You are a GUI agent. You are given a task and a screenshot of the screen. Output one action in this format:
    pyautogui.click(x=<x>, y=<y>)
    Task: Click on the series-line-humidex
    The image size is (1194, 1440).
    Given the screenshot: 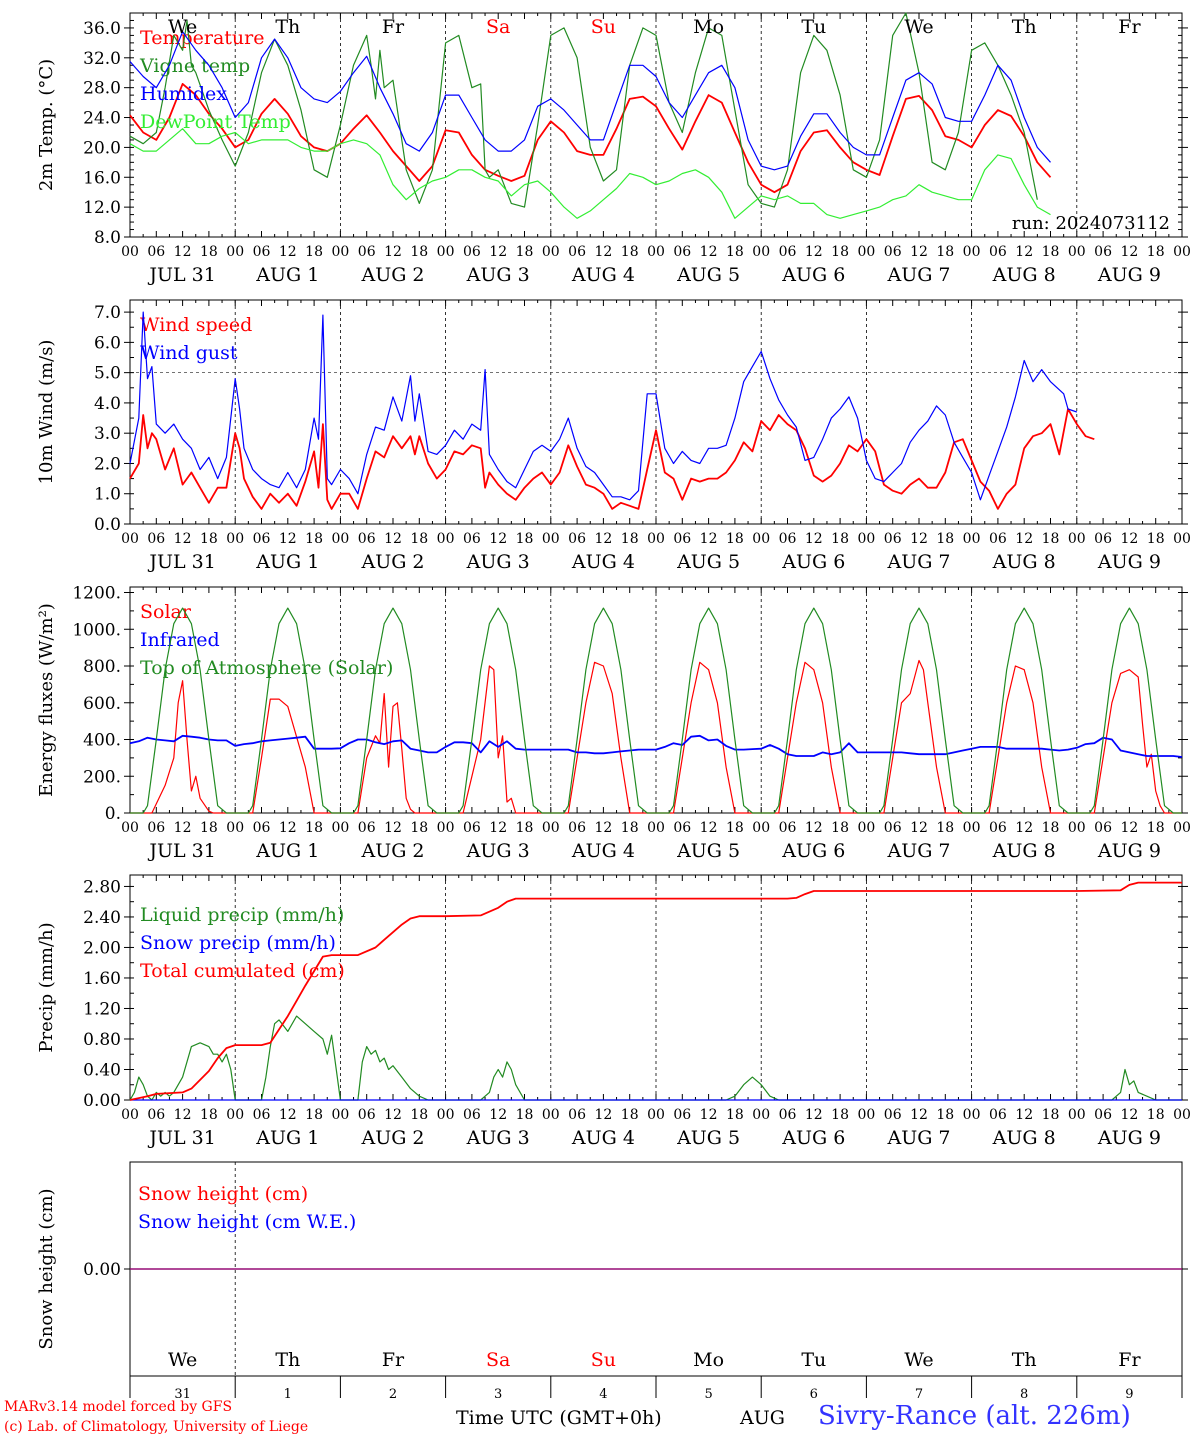 What is the action you would take?
    pyautogui.click(x=590, y=101)
    